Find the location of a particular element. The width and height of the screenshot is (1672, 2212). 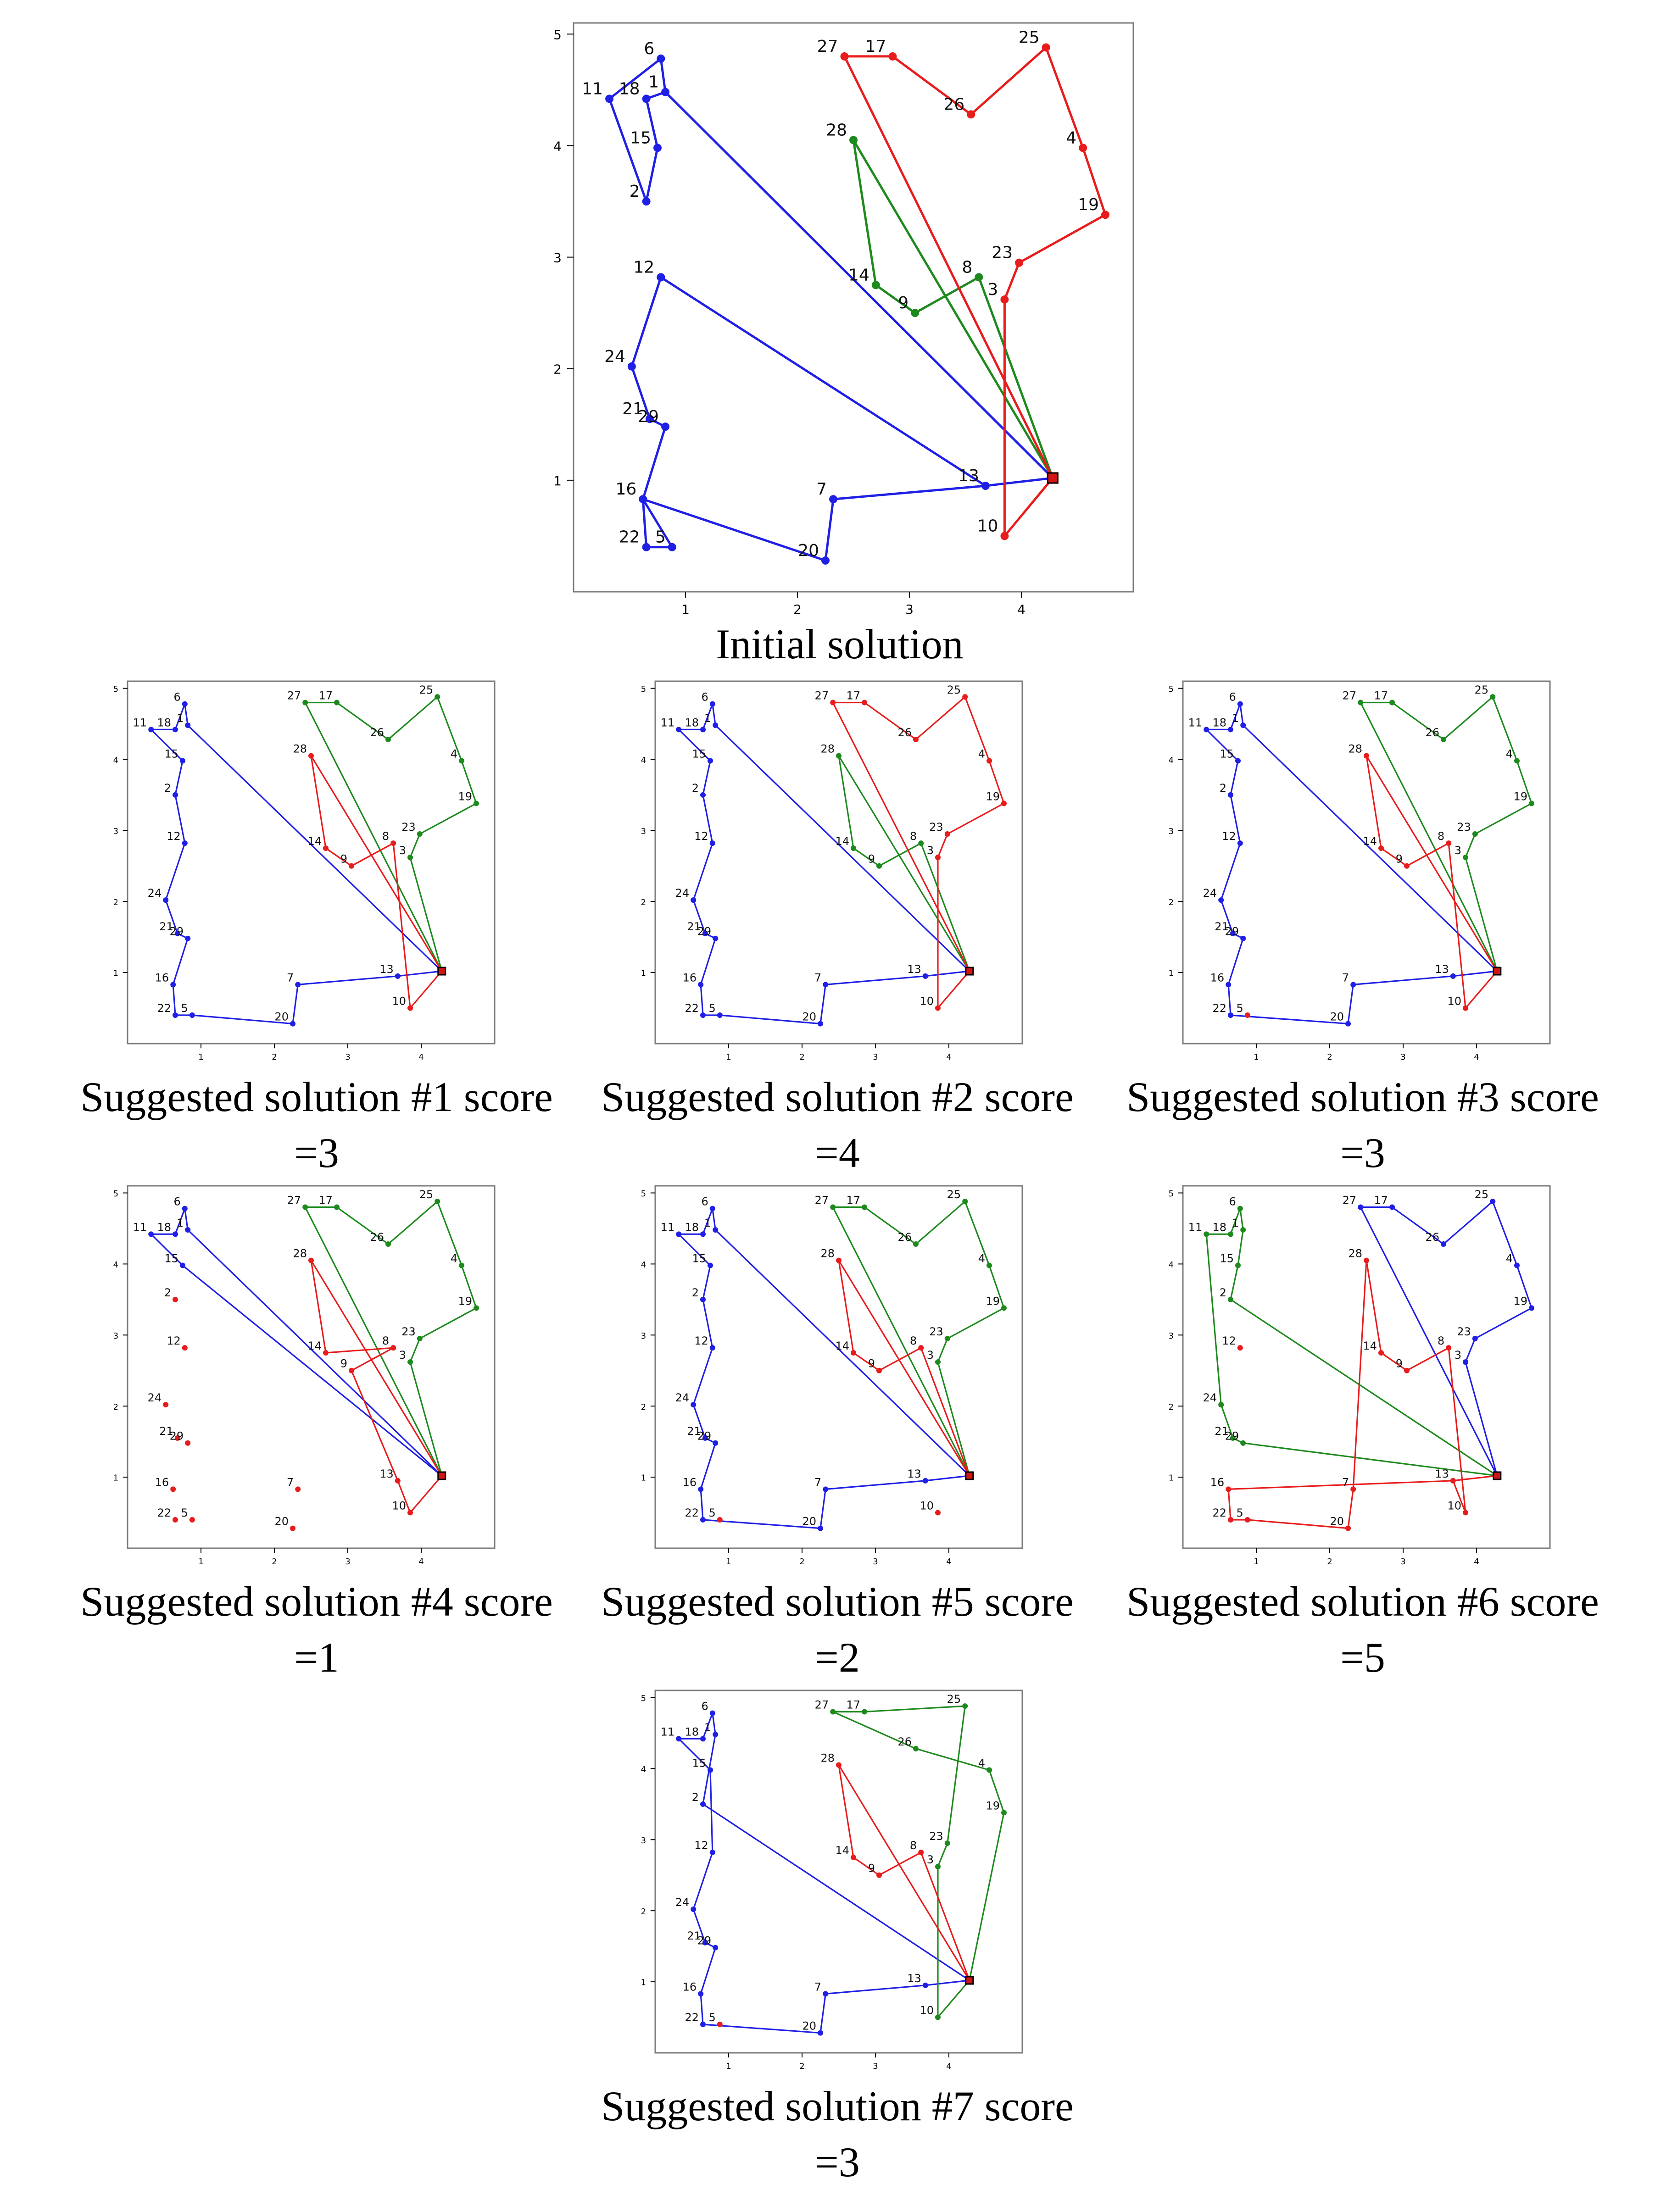

x-tick-label: 4 is located at coordinates (1477, 1562).